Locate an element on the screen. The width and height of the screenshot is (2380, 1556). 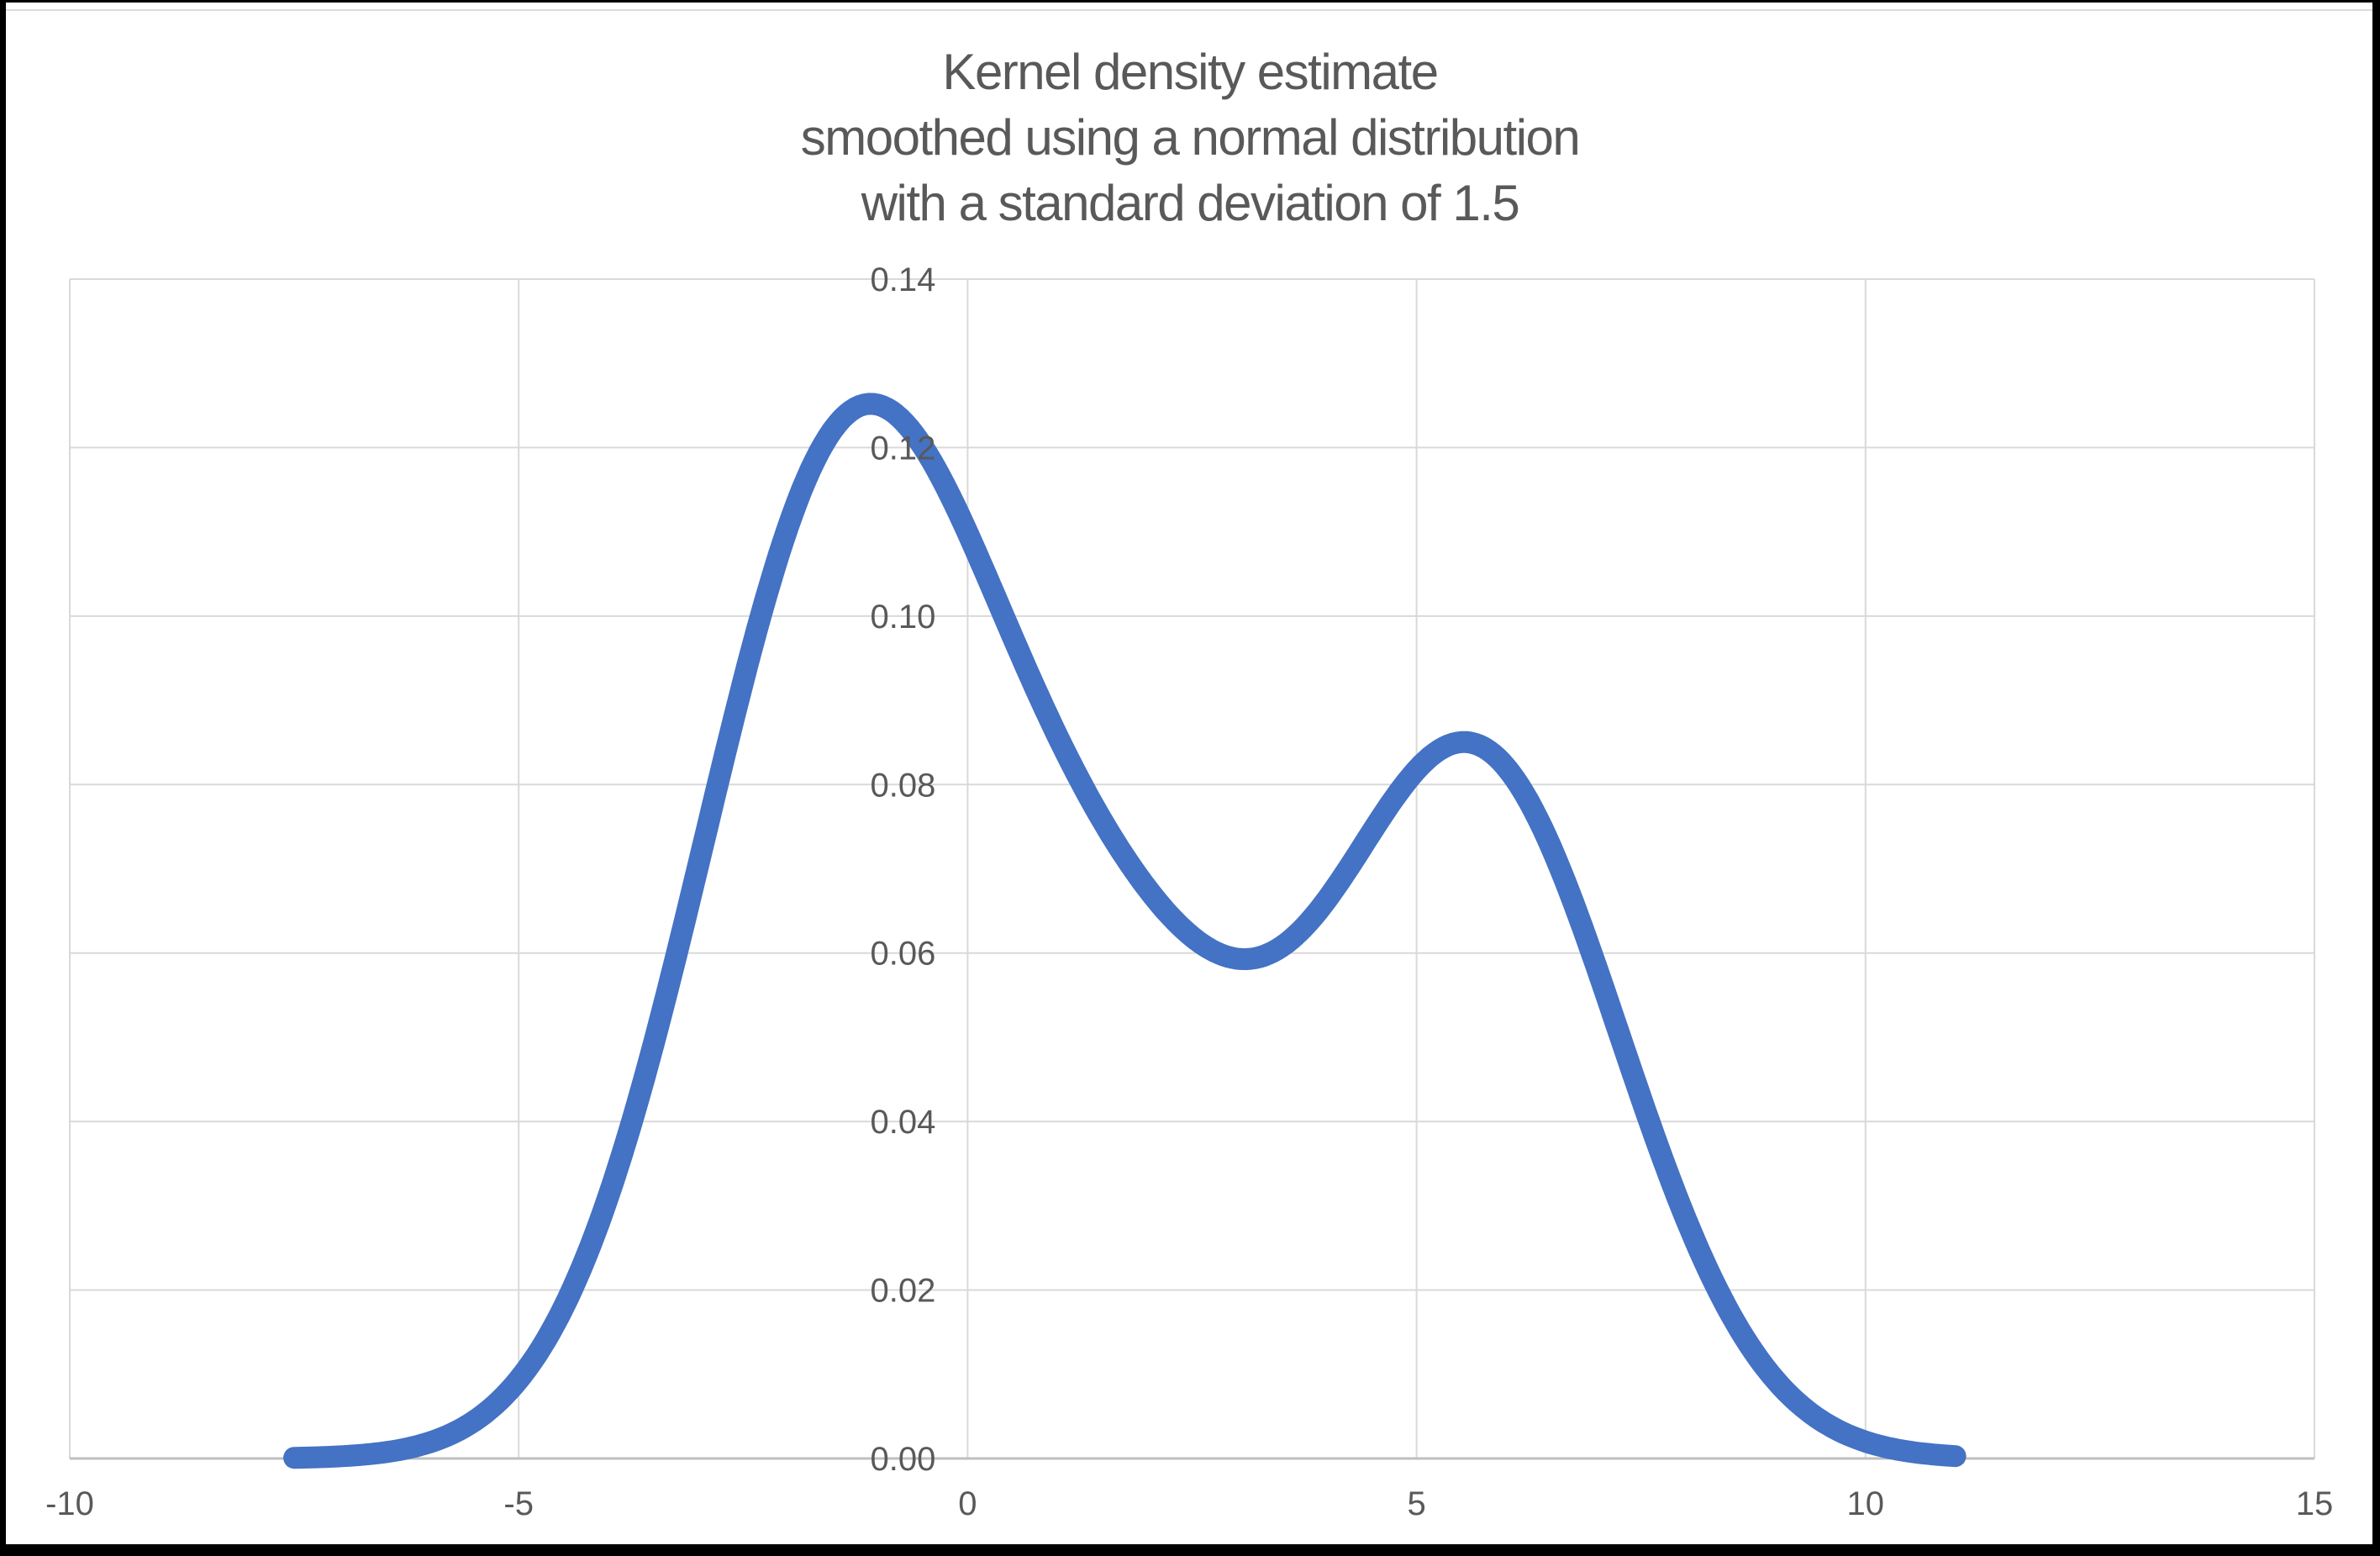
y-tick-label-0.10: 0.10 is located at coordinates (904, 617).